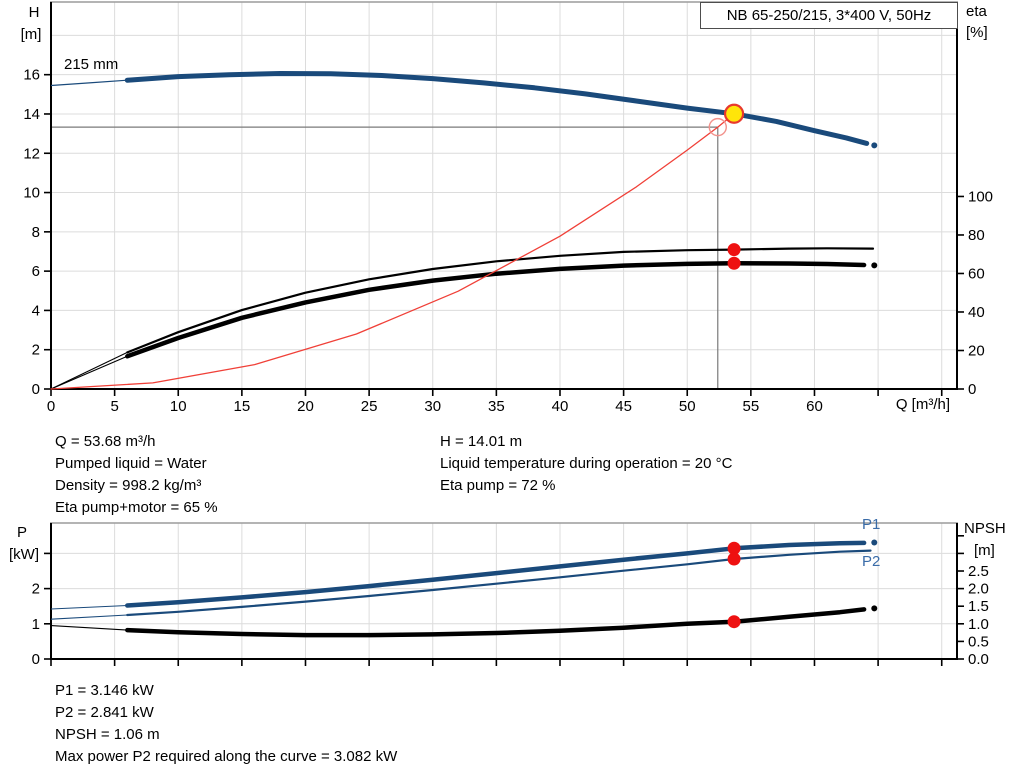 This screenshot has height=781, width=1024. Describe the element at coordinates (497, 108) in the screenshot. I see `curve-head-215mm` at that location.